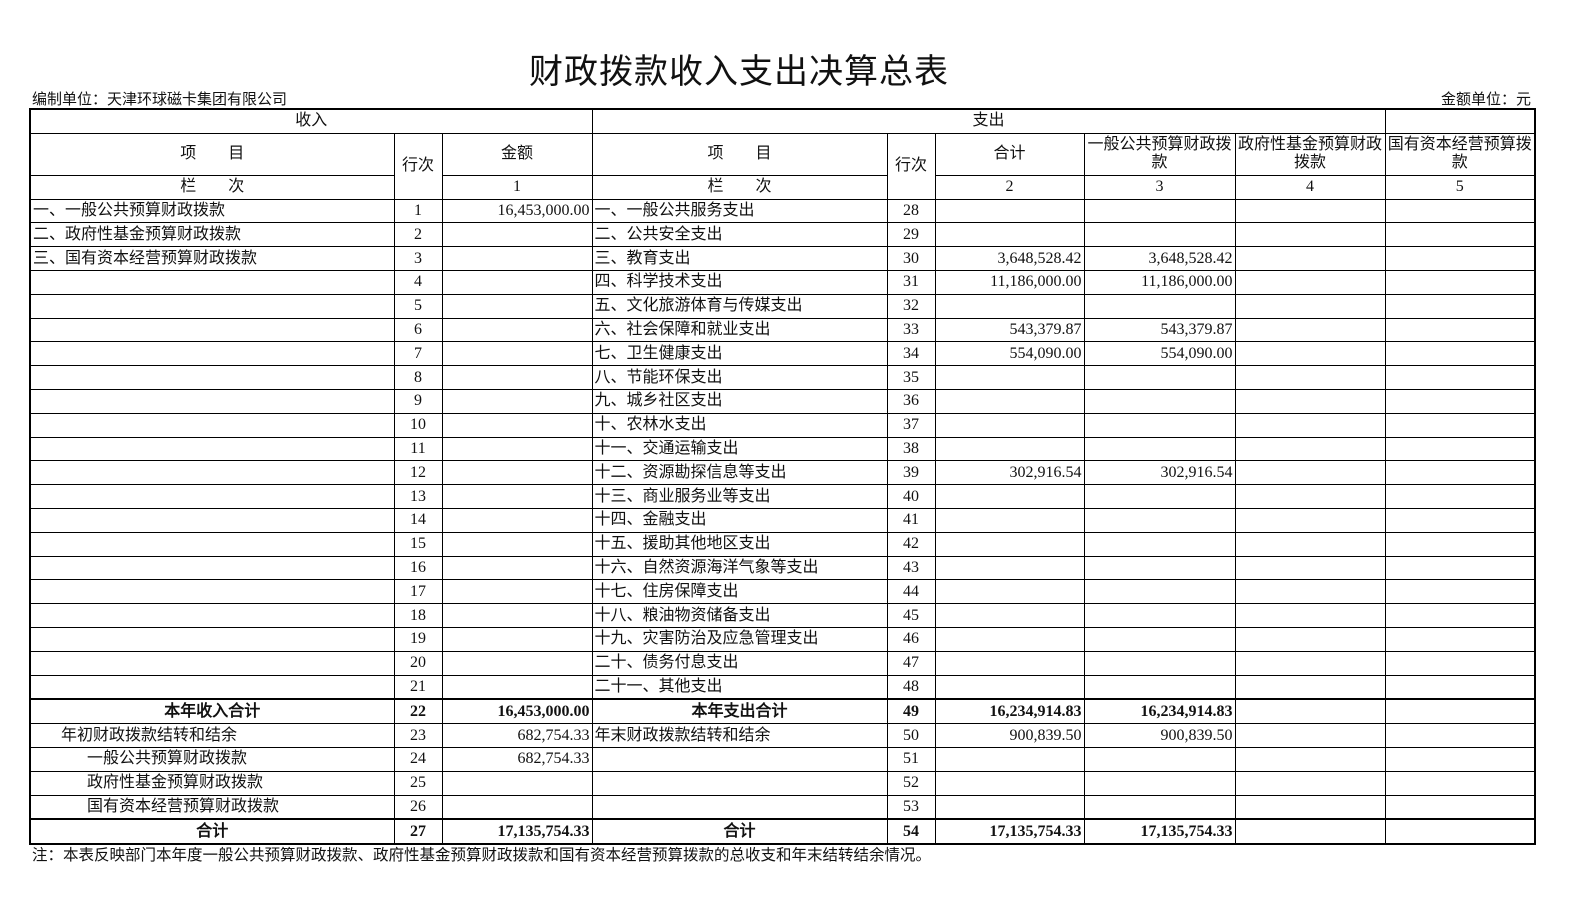 This screenshot has height=923, width=1581. I want to click on expense-item, so click(739, 759).